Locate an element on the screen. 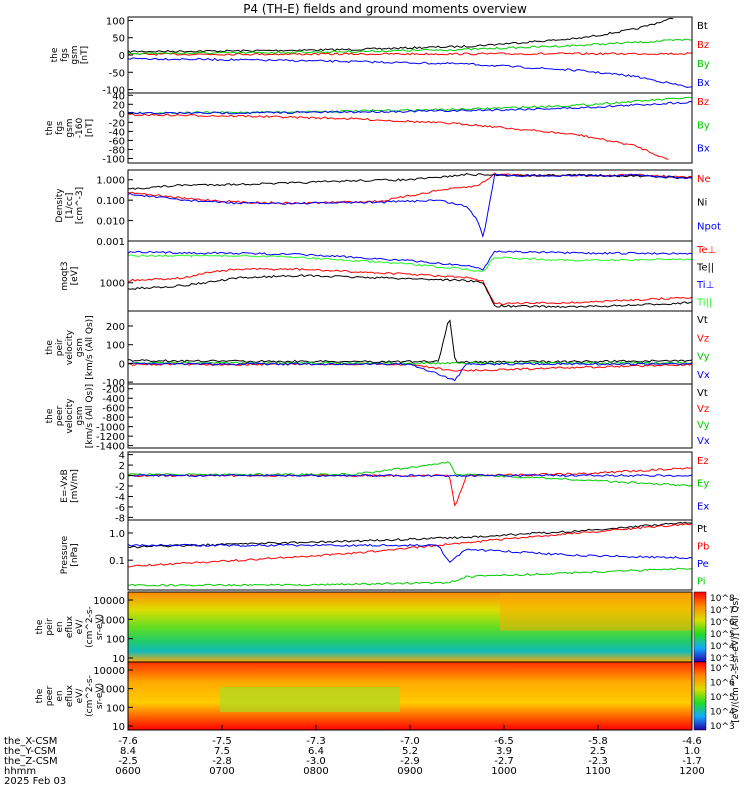  y-tick-label: -6 is located at coordinates (120, 508).